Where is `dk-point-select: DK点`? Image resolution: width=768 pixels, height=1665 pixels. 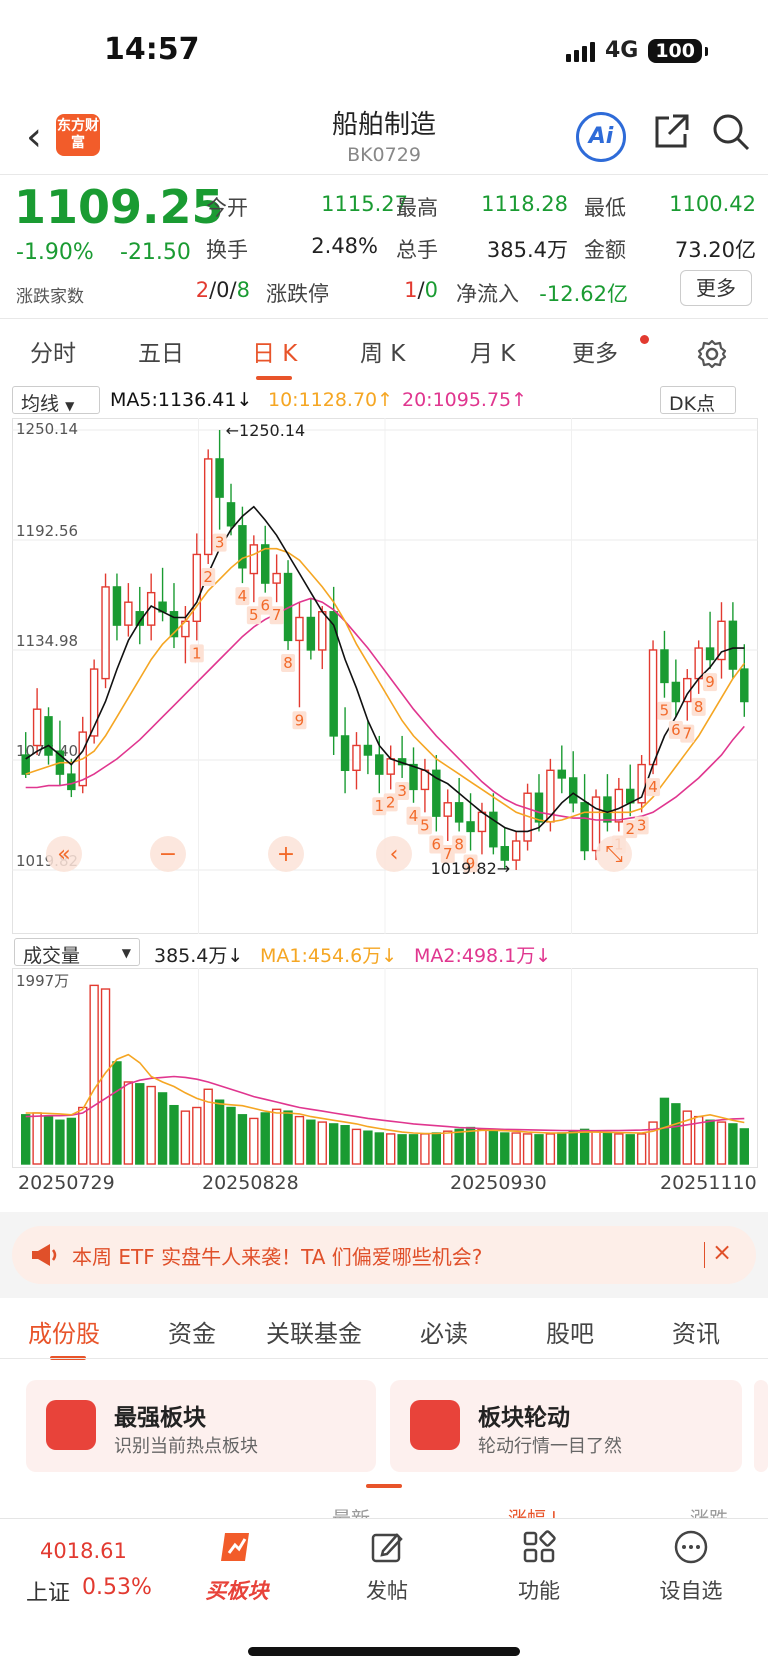 dk-point-select: DK点 is located at coordinates (698, 400).